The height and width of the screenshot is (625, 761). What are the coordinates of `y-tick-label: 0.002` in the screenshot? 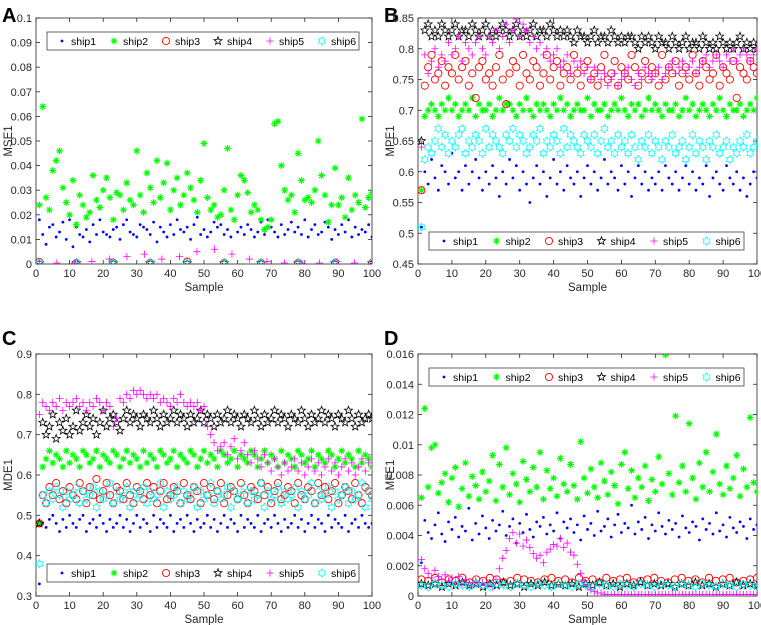 It's located at (400, 567).